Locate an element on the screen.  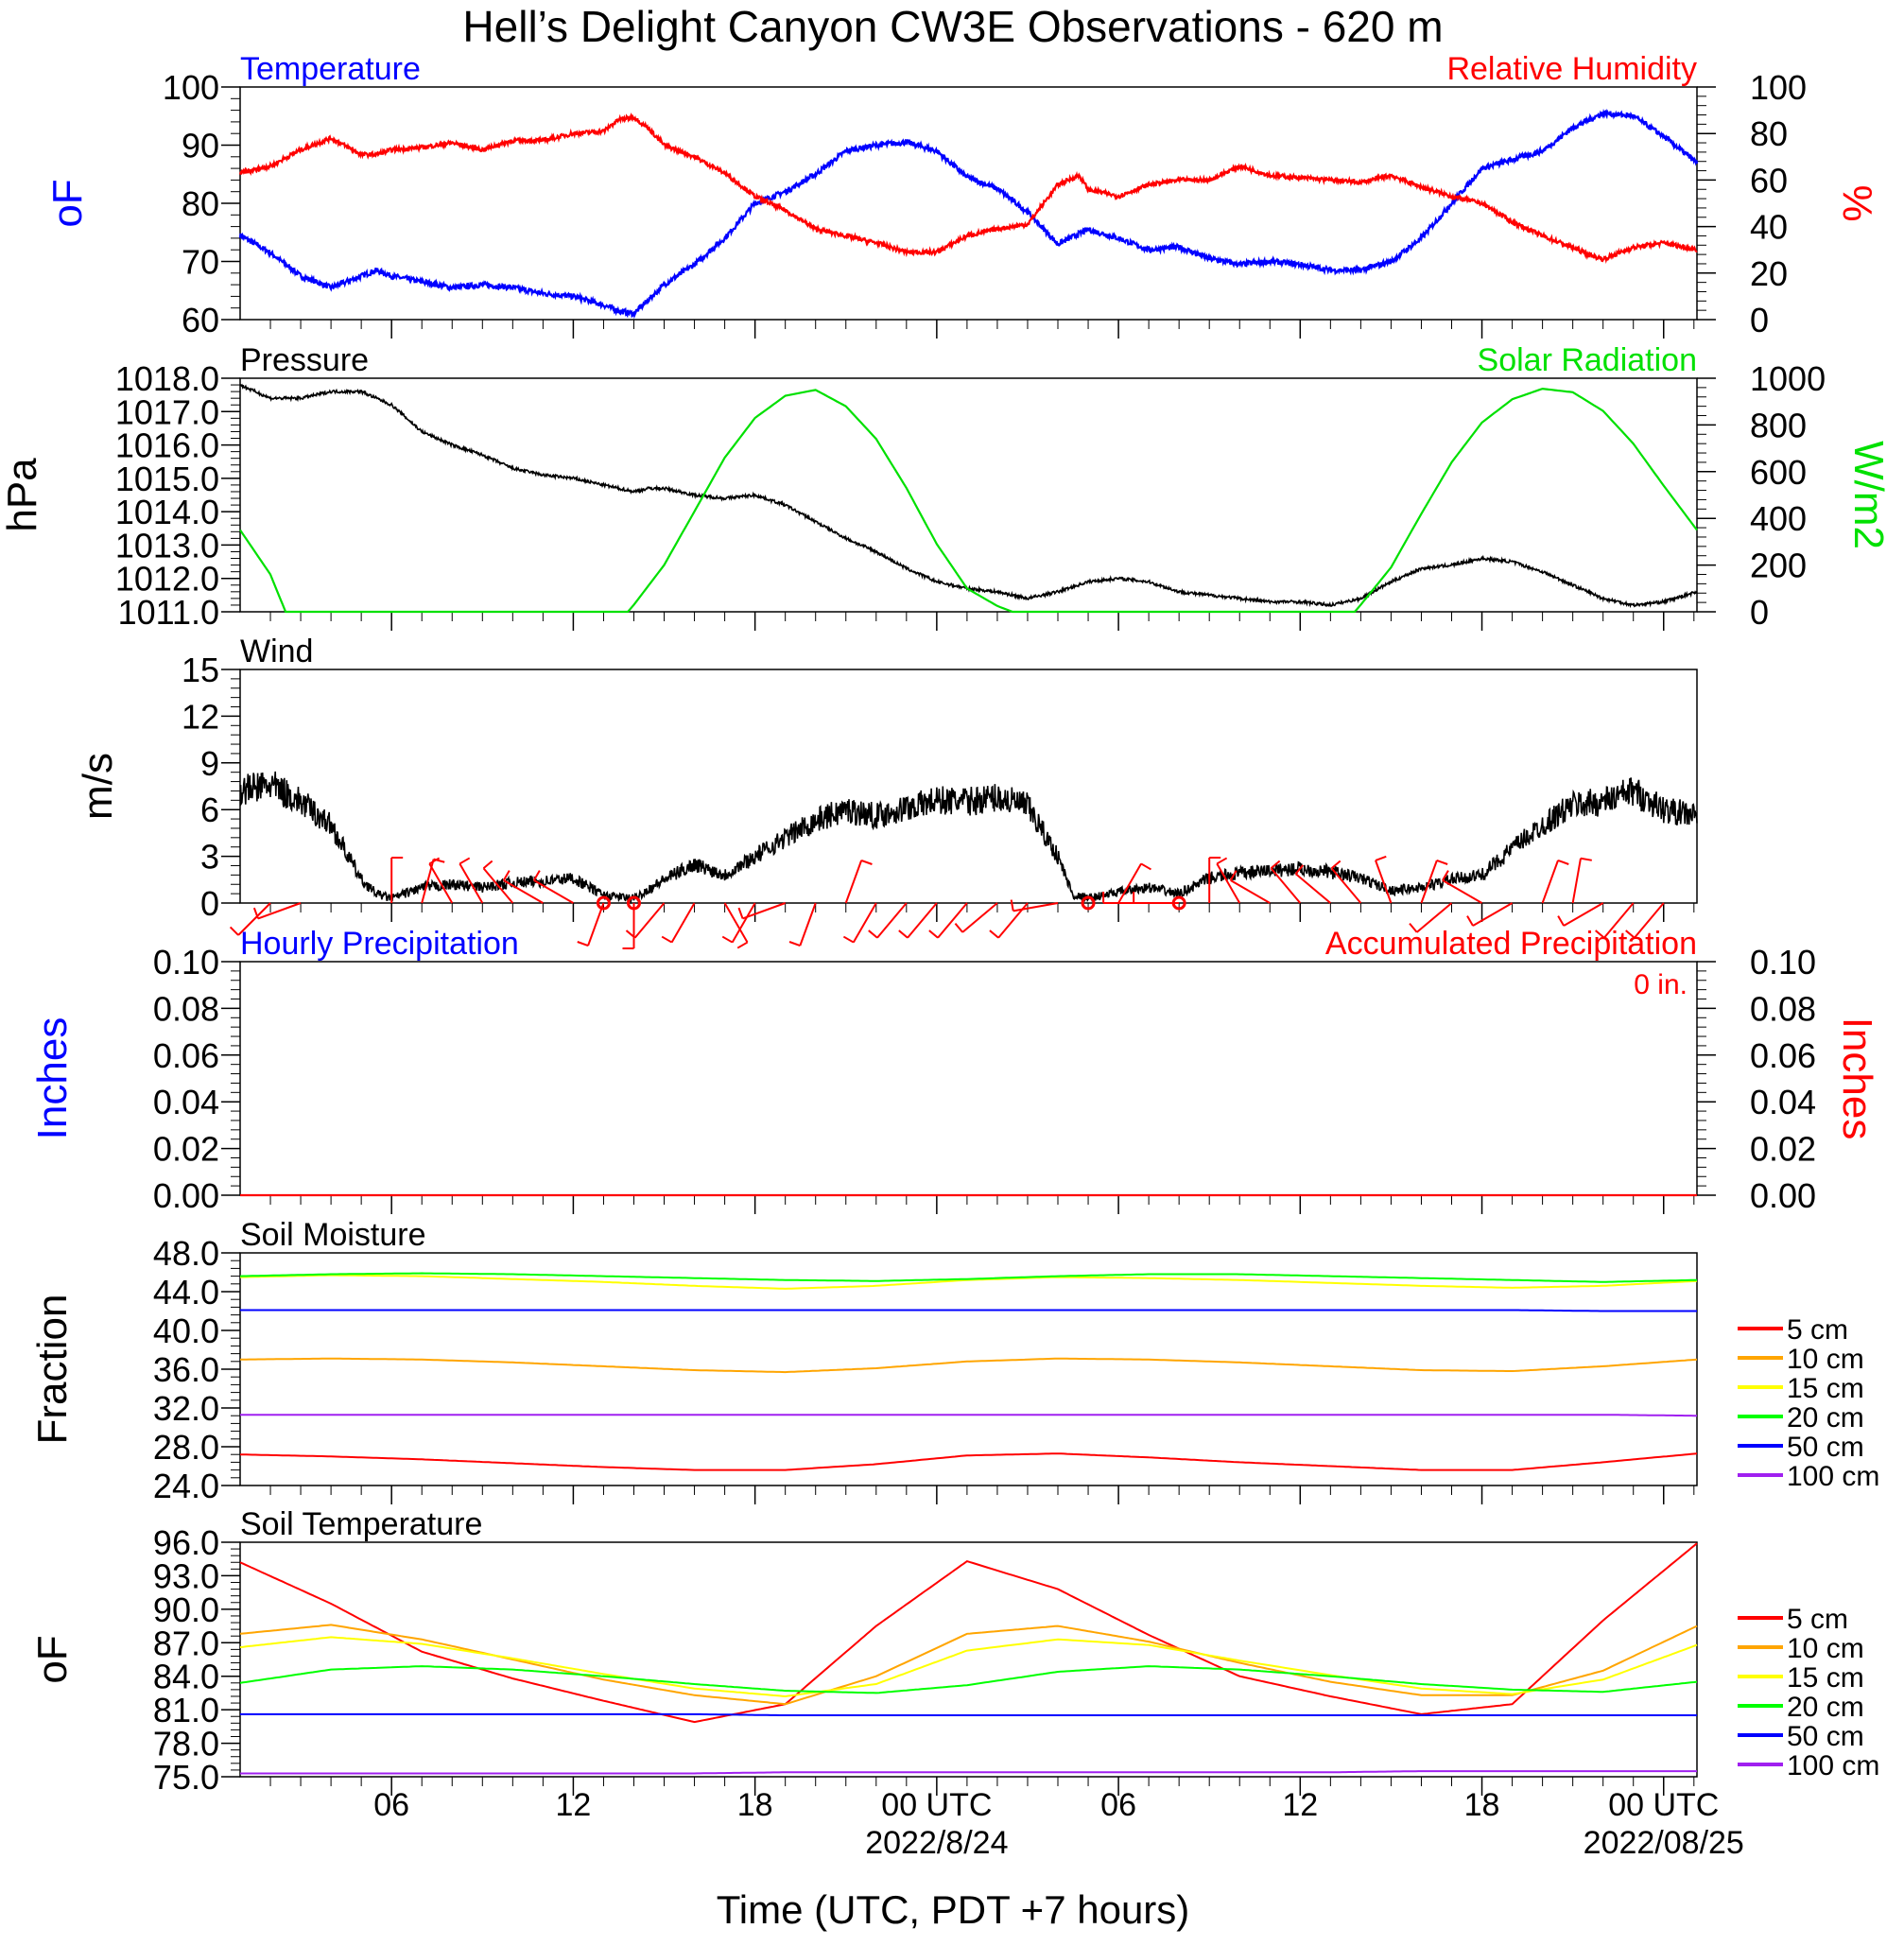
y-tick-label: 40.0 is located at coordinates (186, 1331).